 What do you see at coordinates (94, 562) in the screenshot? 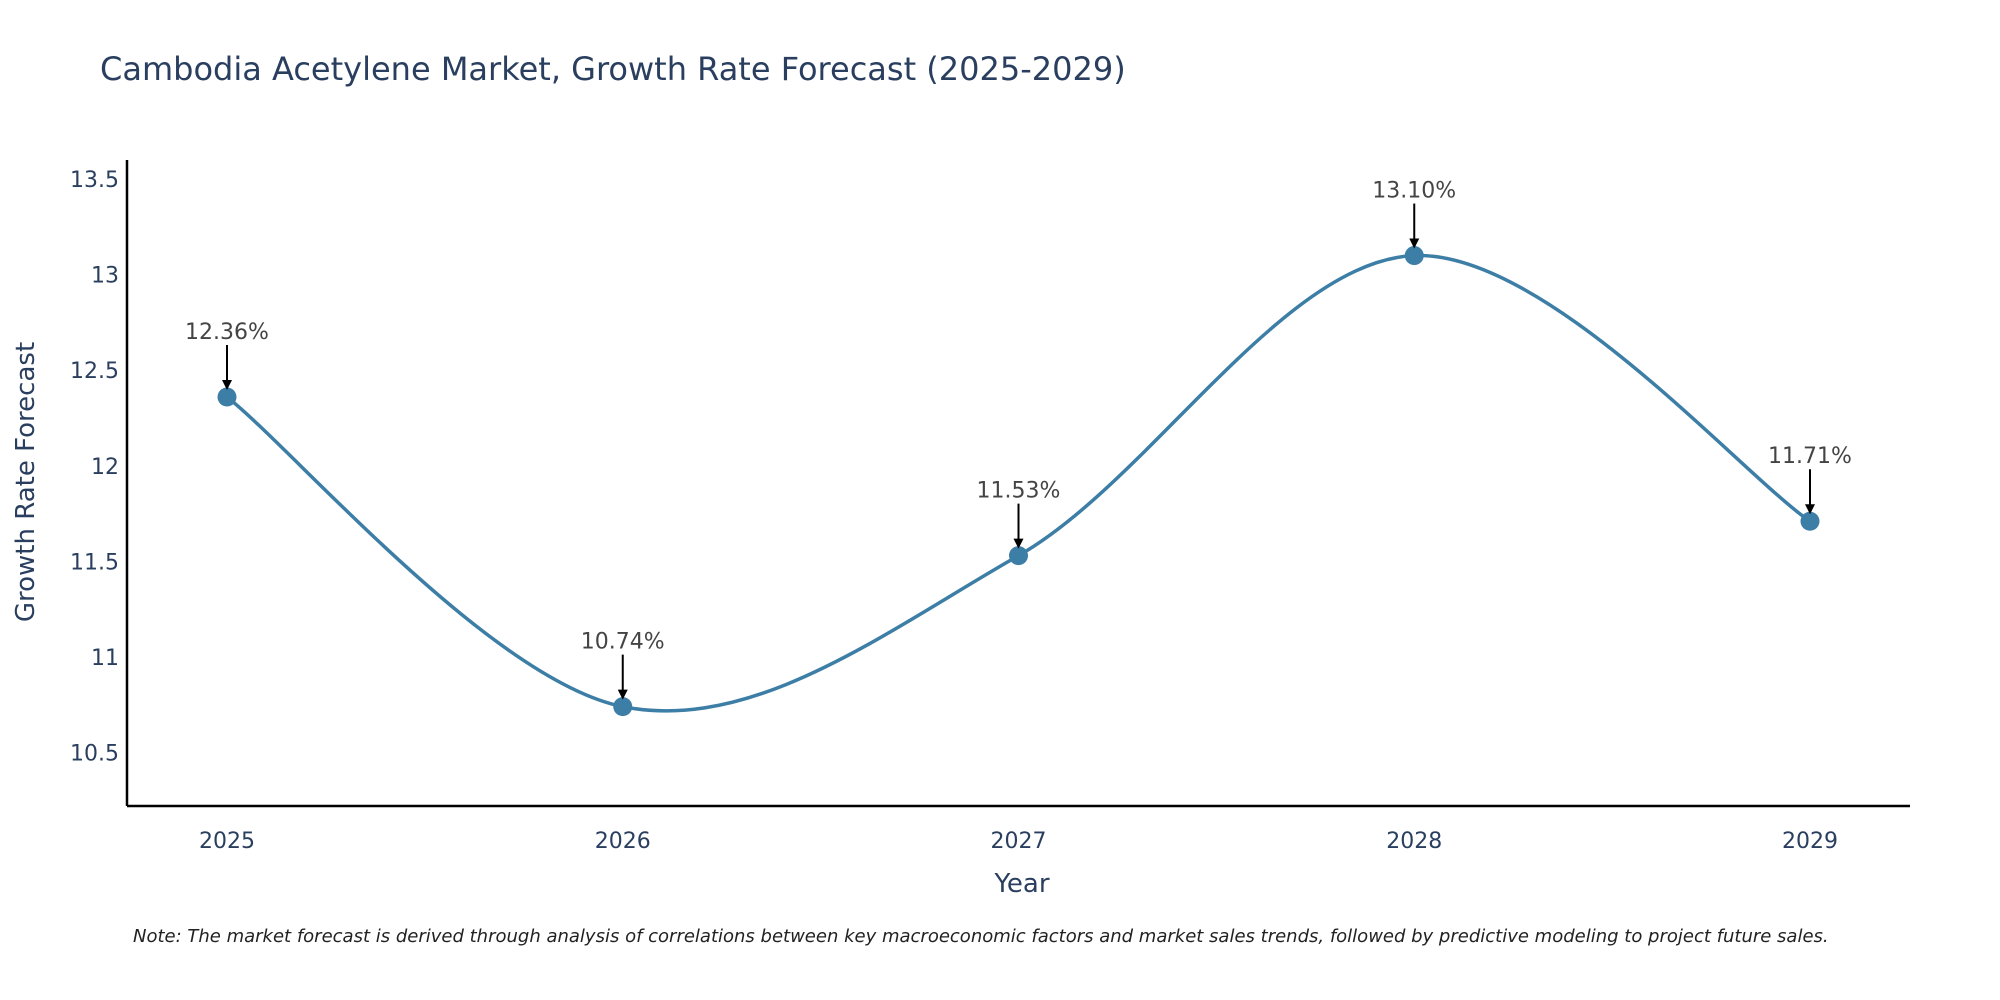
I see `y-tick-label: 11.5` at bounding box center [94, 562].